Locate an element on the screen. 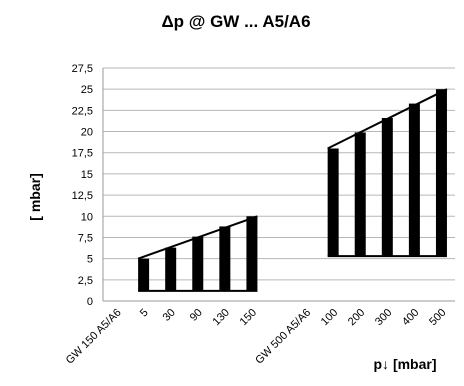 The width and height of the screenshot is (464, 386). x-tick-label: 30 is located at coordinates (169, 315).